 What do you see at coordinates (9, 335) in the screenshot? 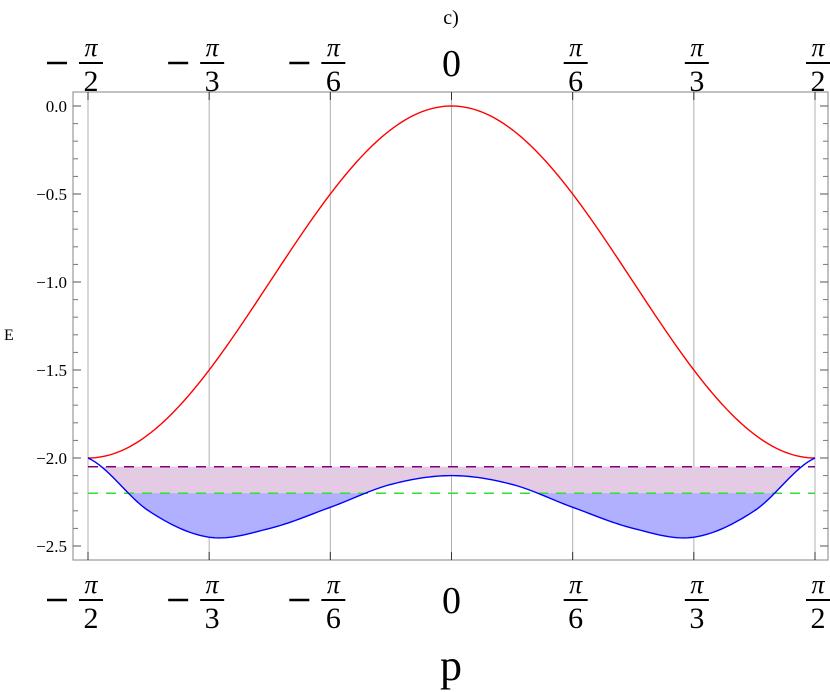
I see `y-axis-label: E` at bounding box center [9, 335].